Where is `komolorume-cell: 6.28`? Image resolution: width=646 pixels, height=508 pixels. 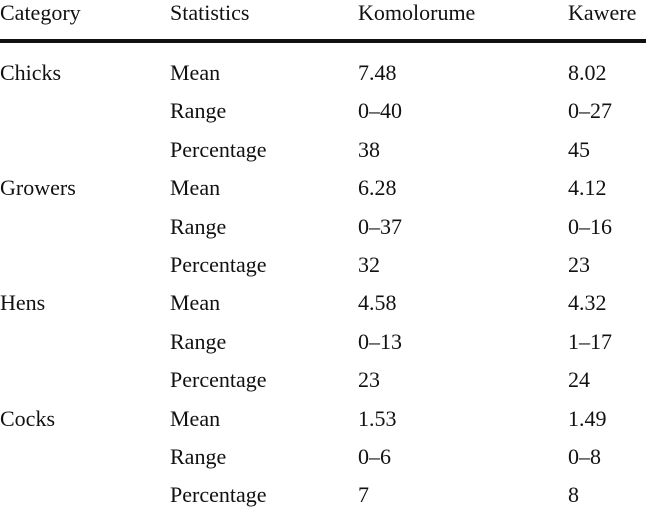
komolorume-cell: 6.28 is located at coordinates (377, 188).